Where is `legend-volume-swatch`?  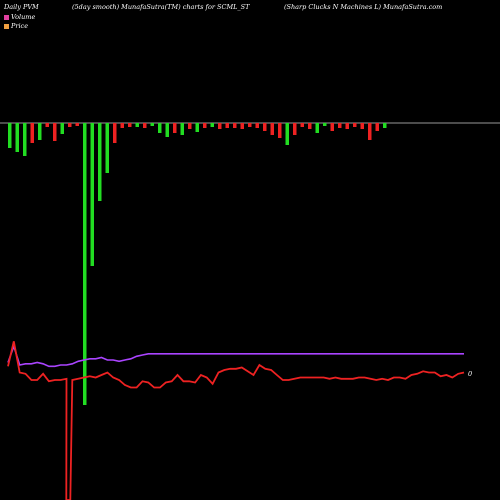 legend-volume-swatch is located at coordinates (6, 17).